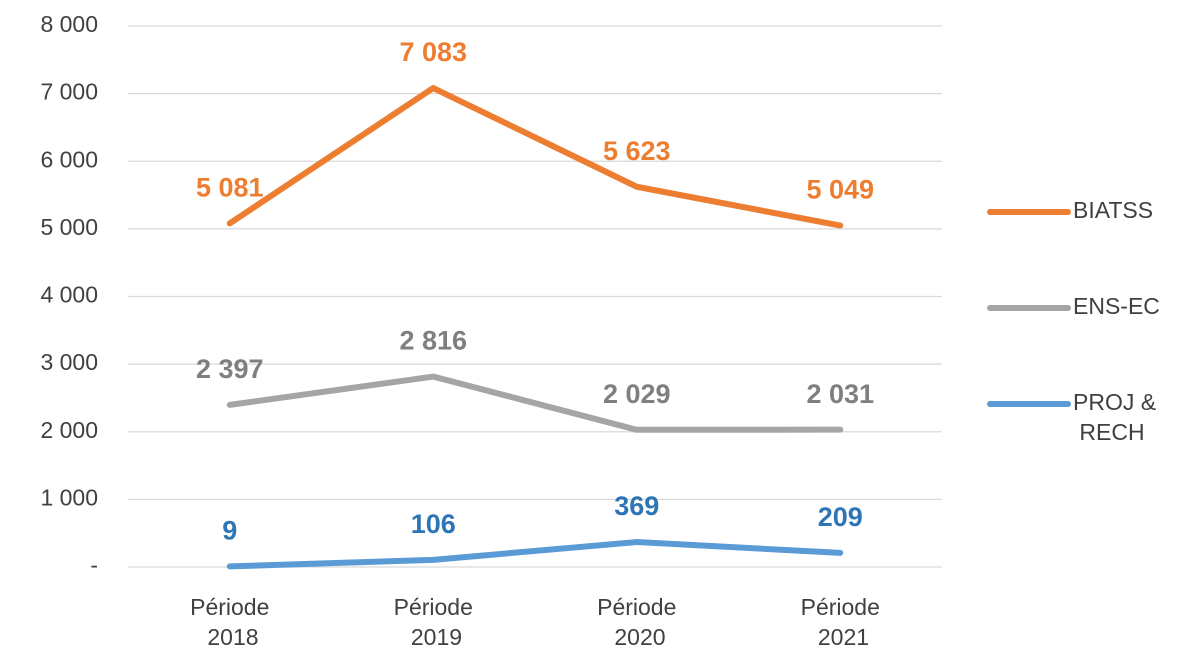  Describe the element at coordinates (637, 151) in the screenshot. I see `data-label: 5 623` at that location.